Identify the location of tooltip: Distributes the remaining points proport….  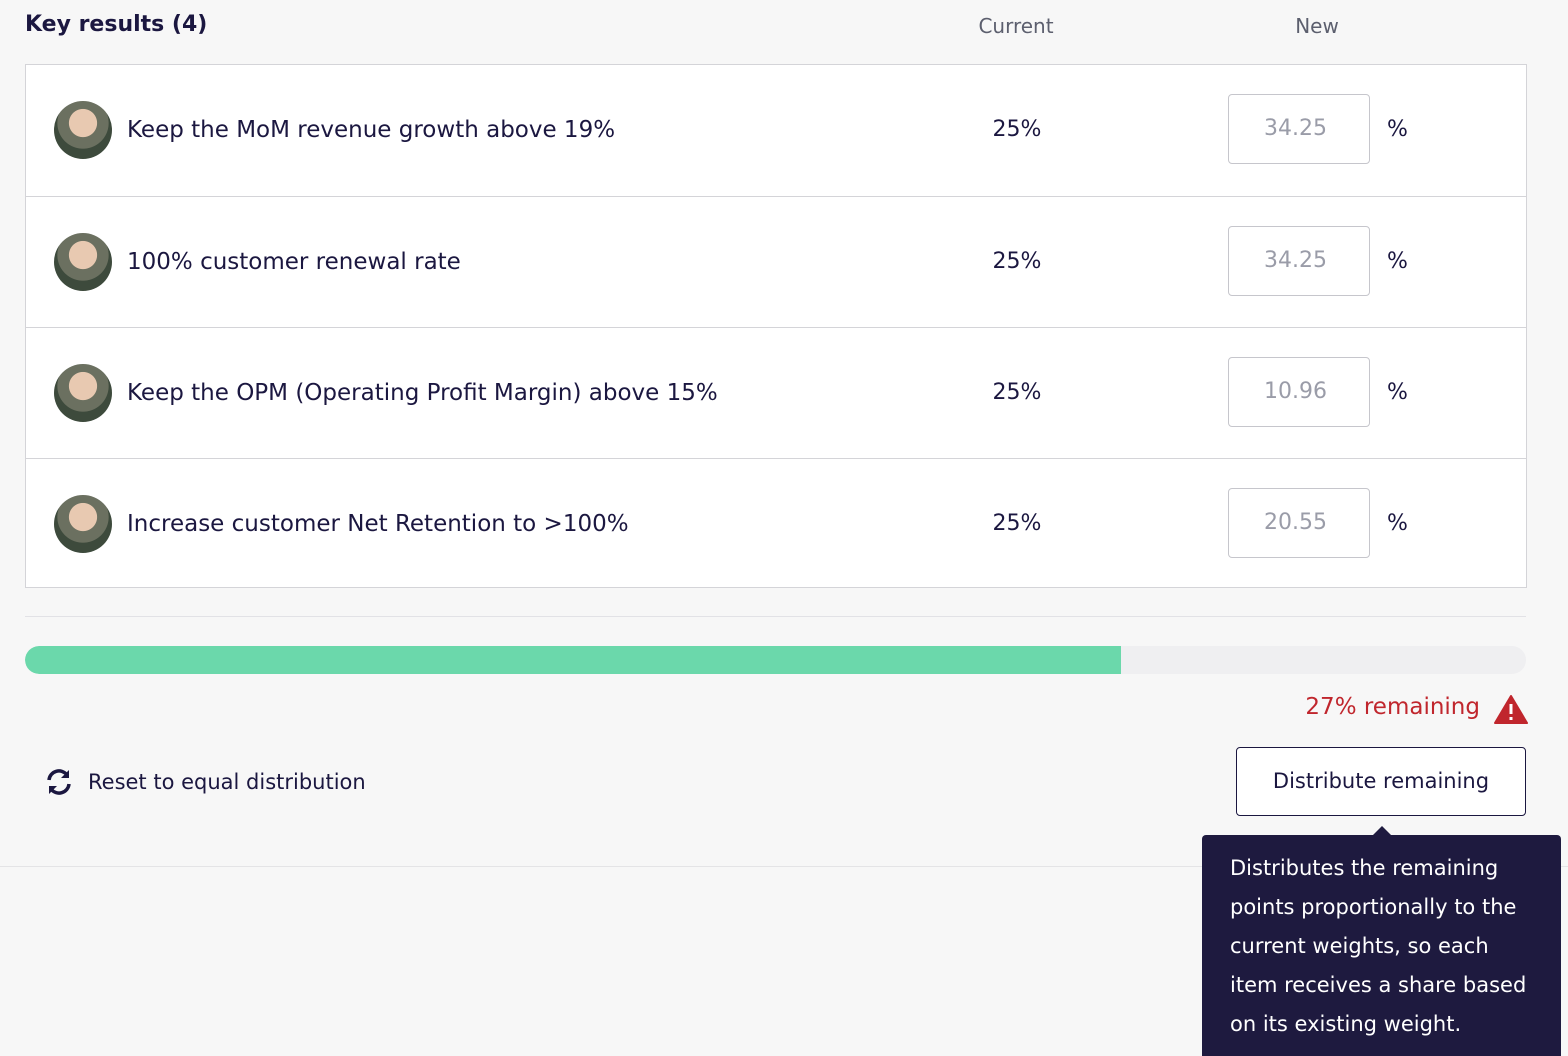
(1381, 945).